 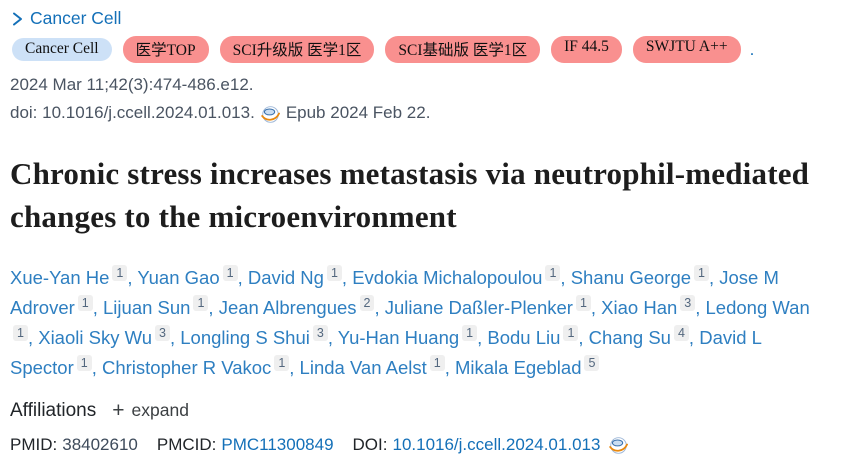 What do you see at coordinates (686, 49) in the screenshot?
I see `rank-badge: SWJTU A++` at bounding box center [686, 49].